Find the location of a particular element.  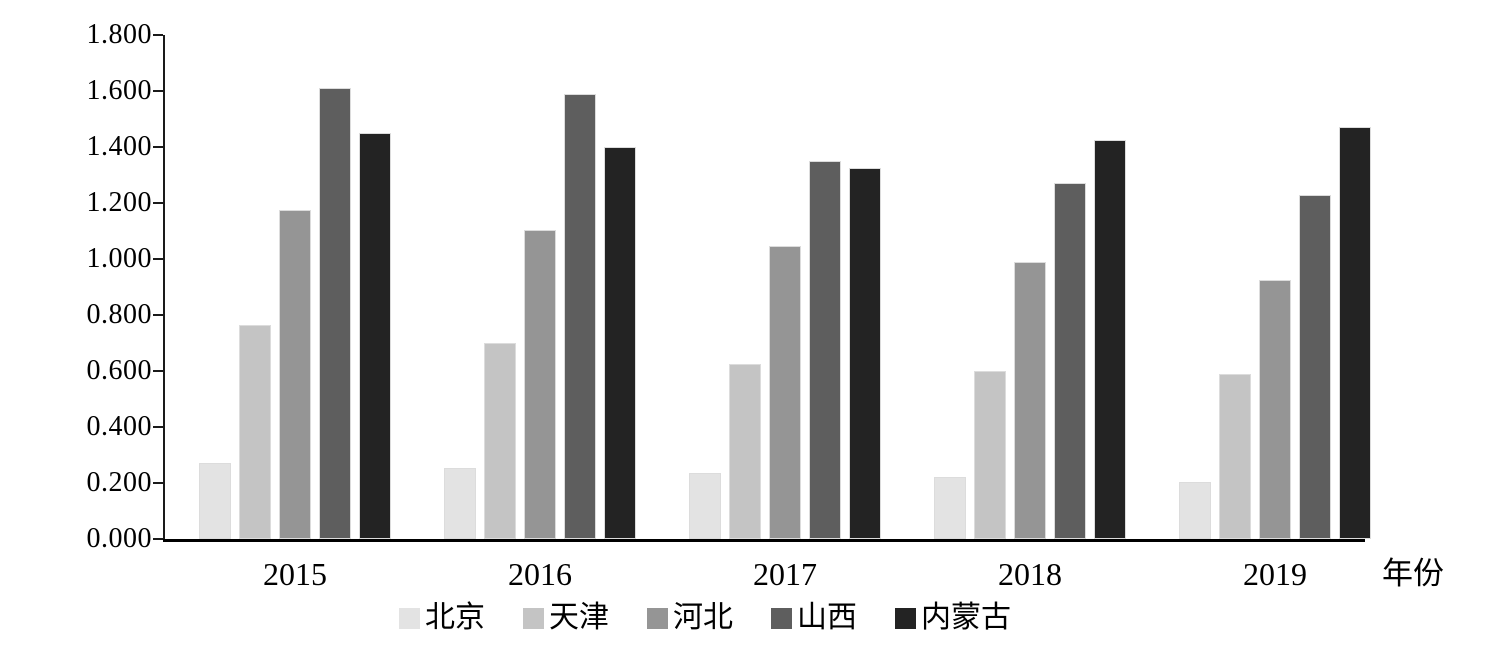

bar-内蒙古-2018 is located at coordinates (1110, 339).